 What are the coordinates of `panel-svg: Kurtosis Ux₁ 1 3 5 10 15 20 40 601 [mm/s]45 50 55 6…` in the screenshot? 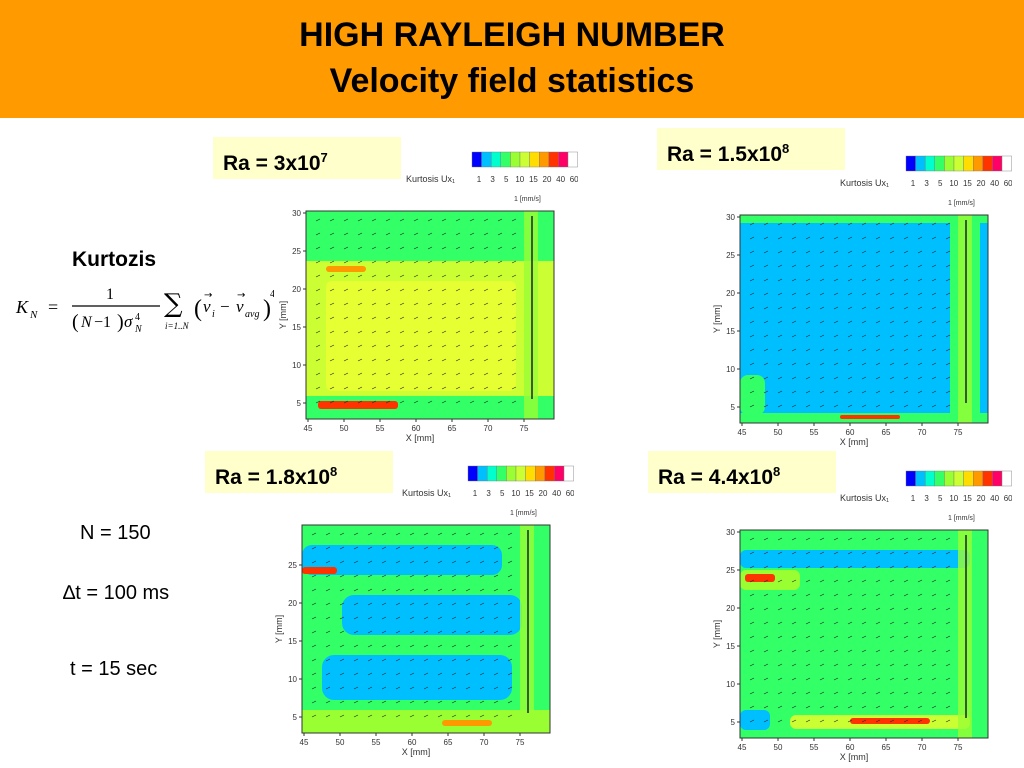 It's located at (424, 611).